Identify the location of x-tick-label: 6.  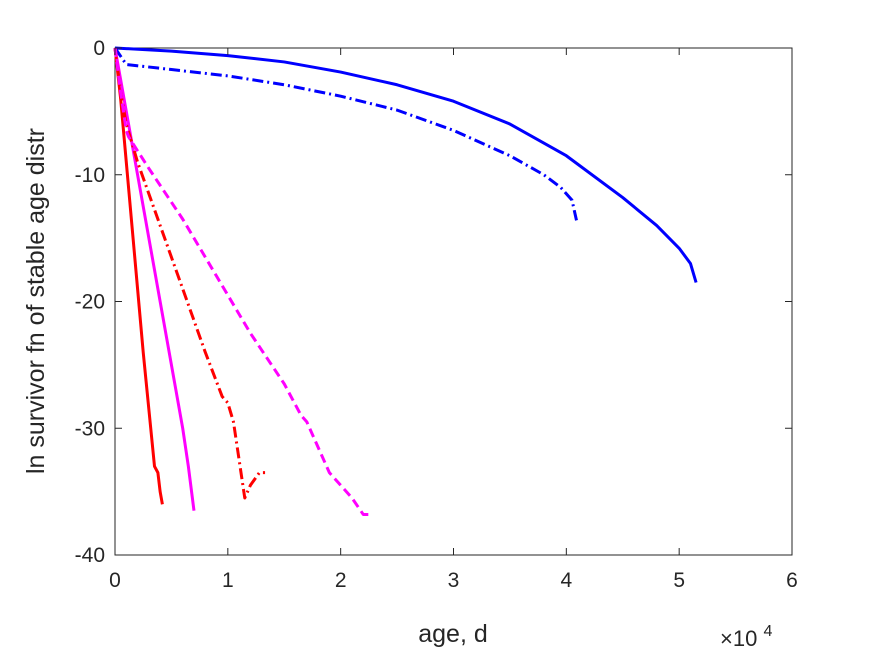
(792, 580).